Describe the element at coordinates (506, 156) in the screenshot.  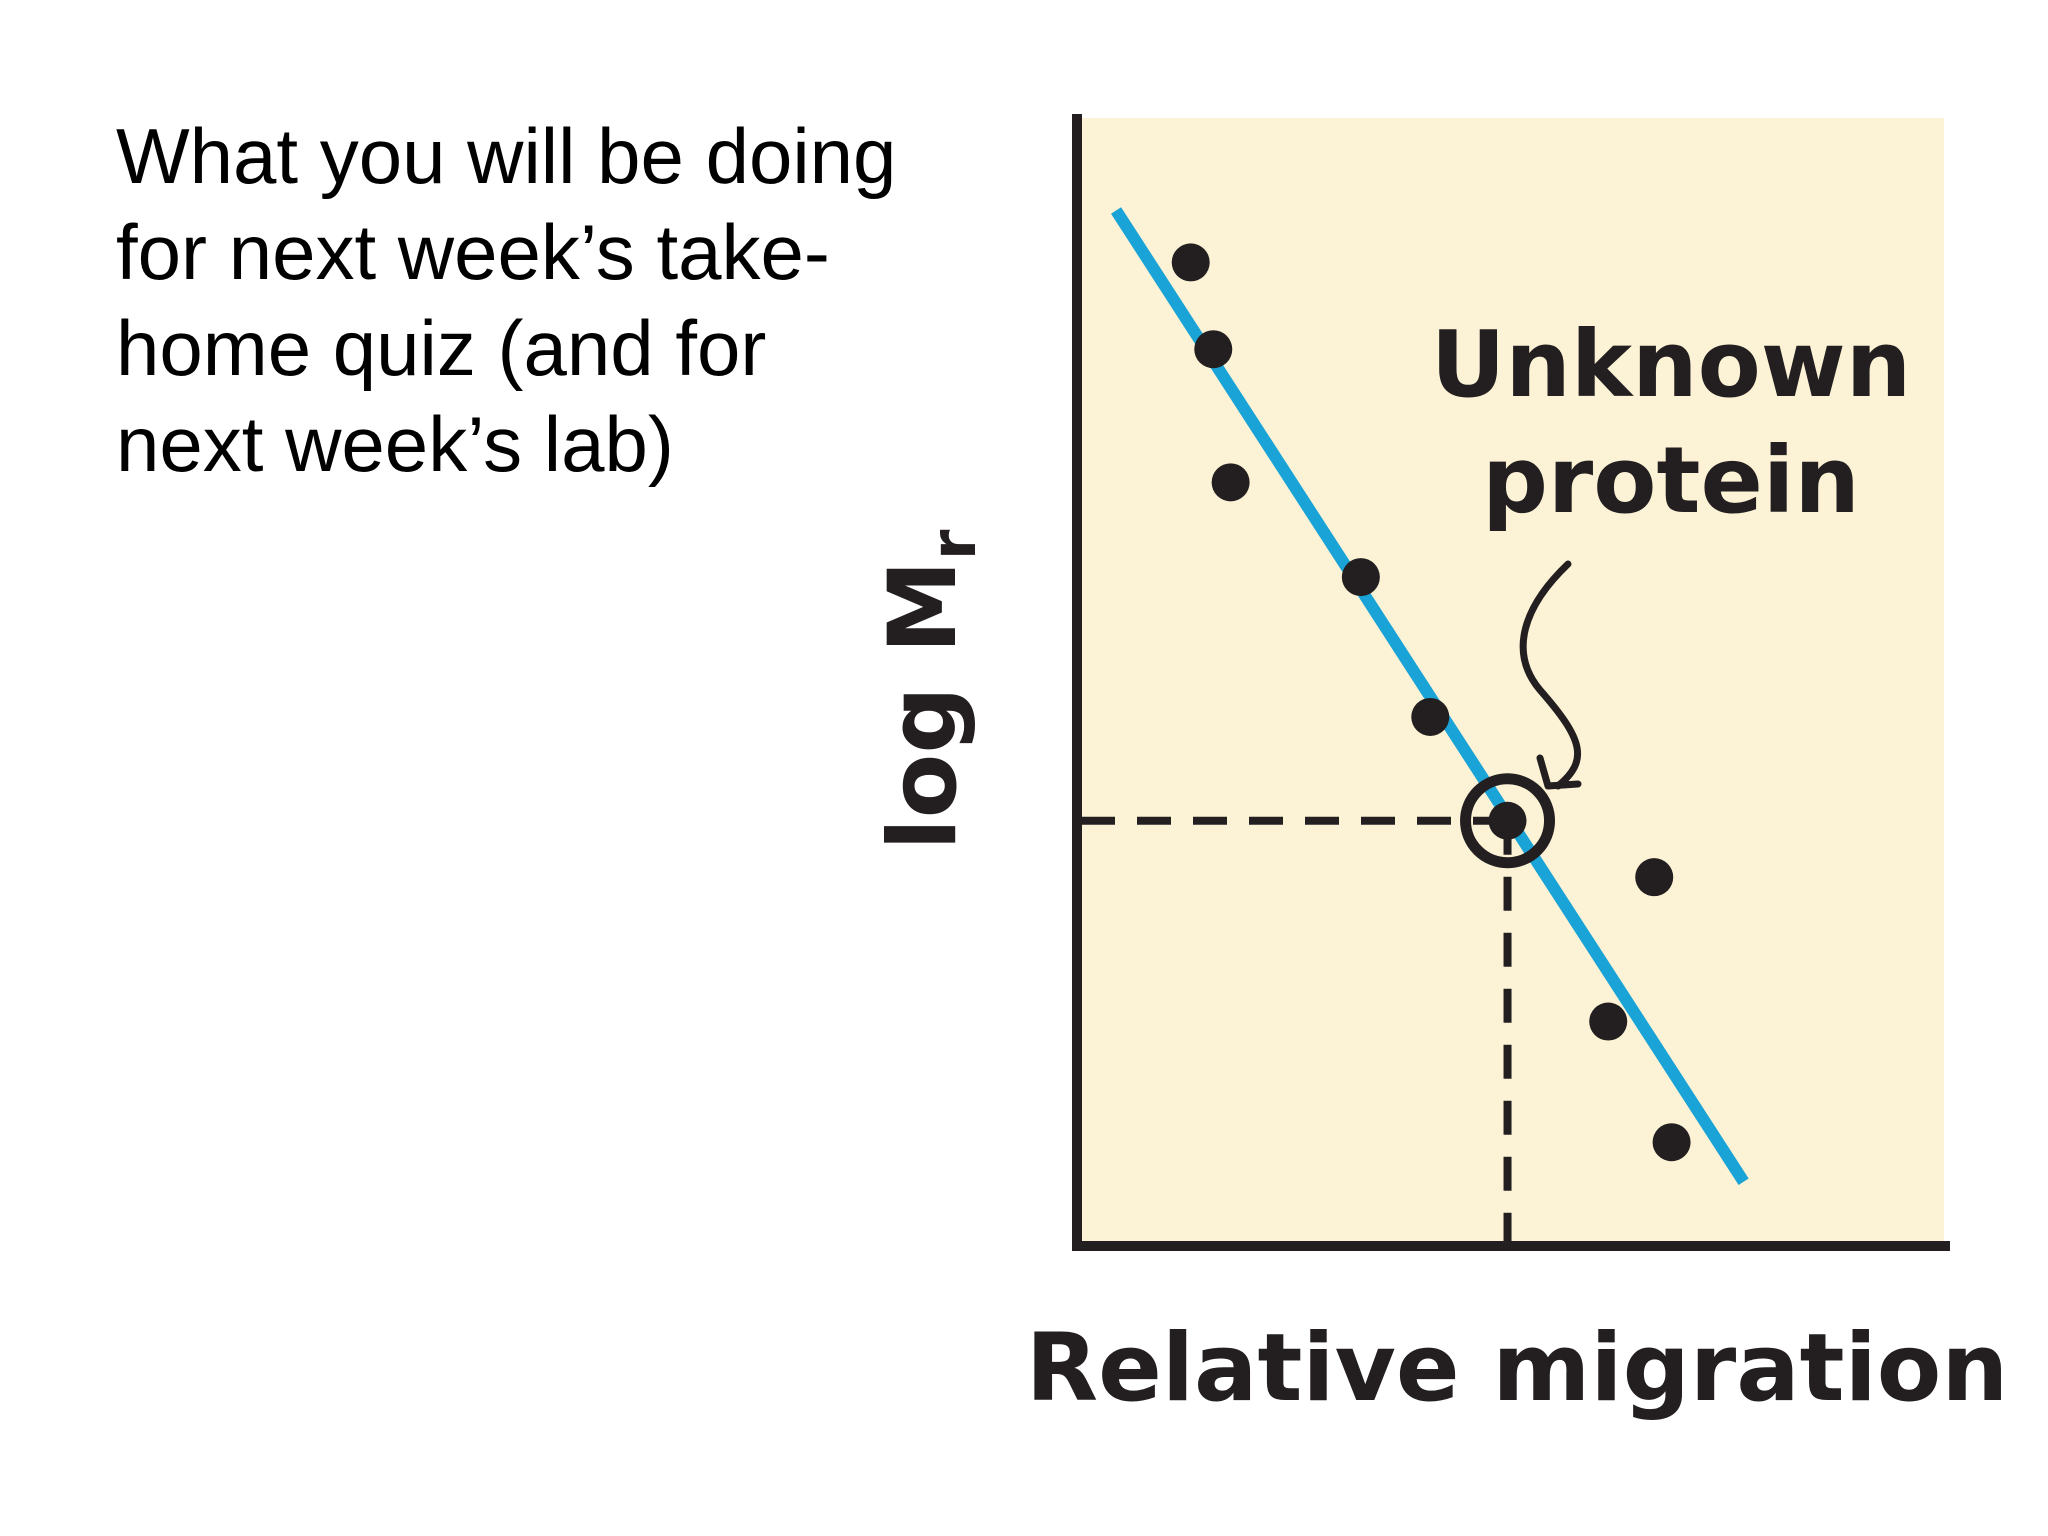
I see `slide-text-line: What you will be doing` at that location.